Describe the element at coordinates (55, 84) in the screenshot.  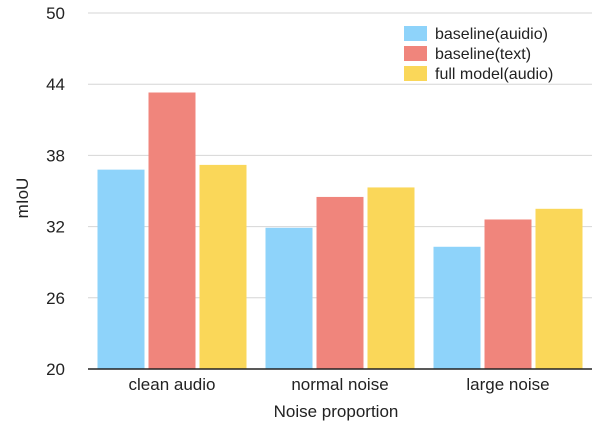
I see `y-tick-label: 44` at that location.